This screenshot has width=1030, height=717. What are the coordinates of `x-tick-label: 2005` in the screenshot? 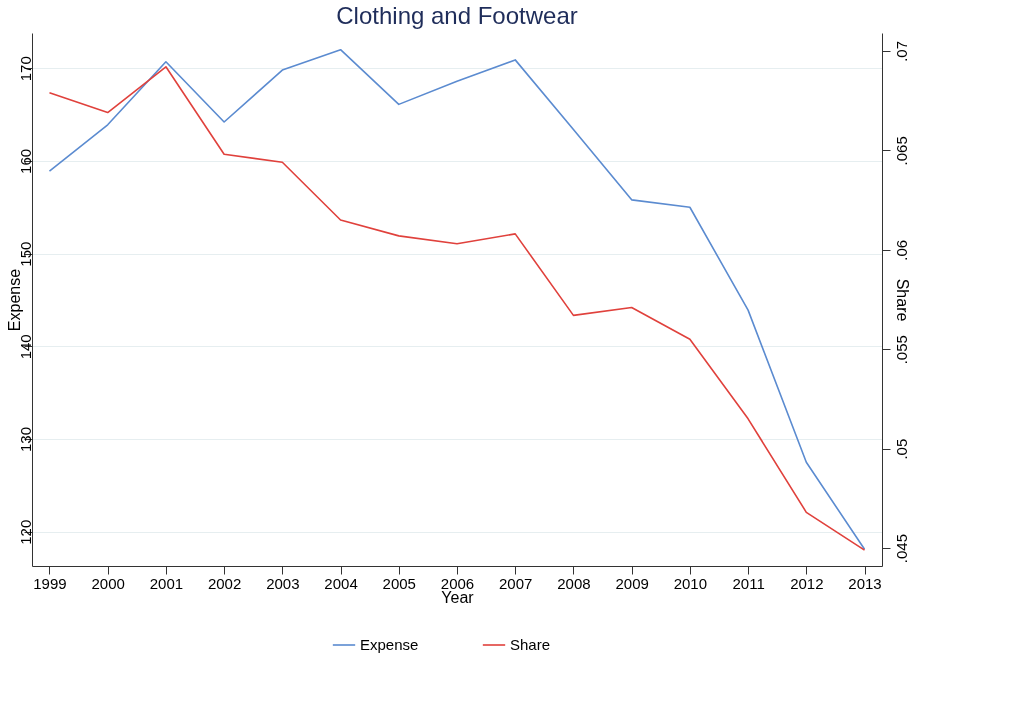 It's located at (399, 583).